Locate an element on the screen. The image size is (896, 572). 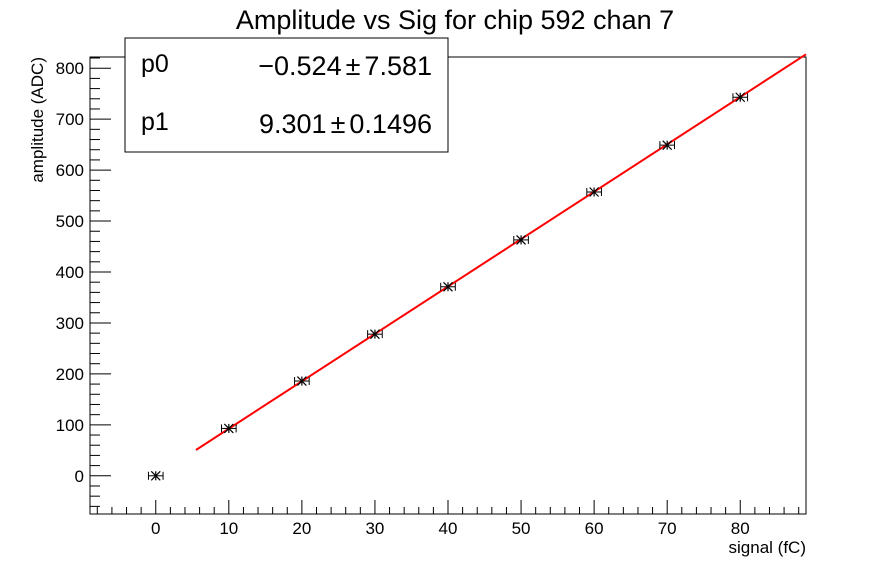
stats-box-frame is located at coordinates (286, 95).